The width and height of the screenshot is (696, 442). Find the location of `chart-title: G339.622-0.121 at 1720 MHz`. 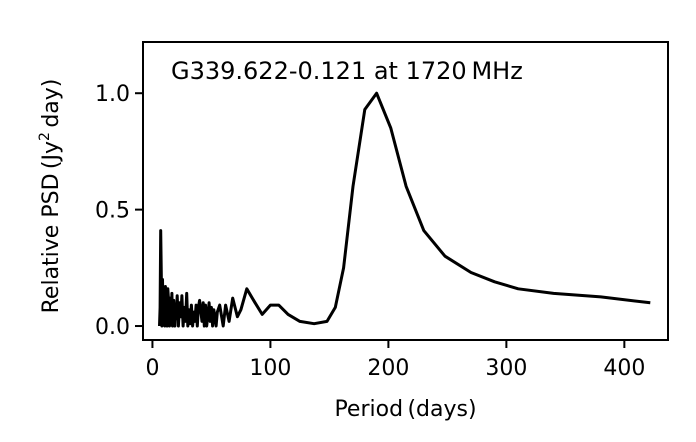

chart-title: G339.622-0.121 at 1720 MHz is located at coordinates (347, 71).